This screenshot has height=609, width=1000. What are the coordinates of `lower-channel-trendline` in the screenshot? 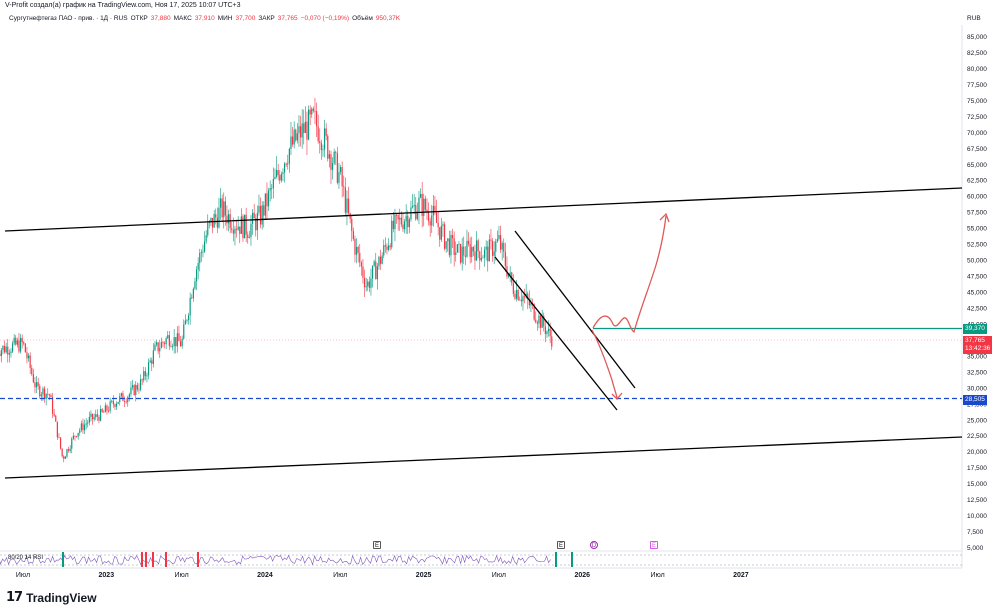 It's located at (483, 457).